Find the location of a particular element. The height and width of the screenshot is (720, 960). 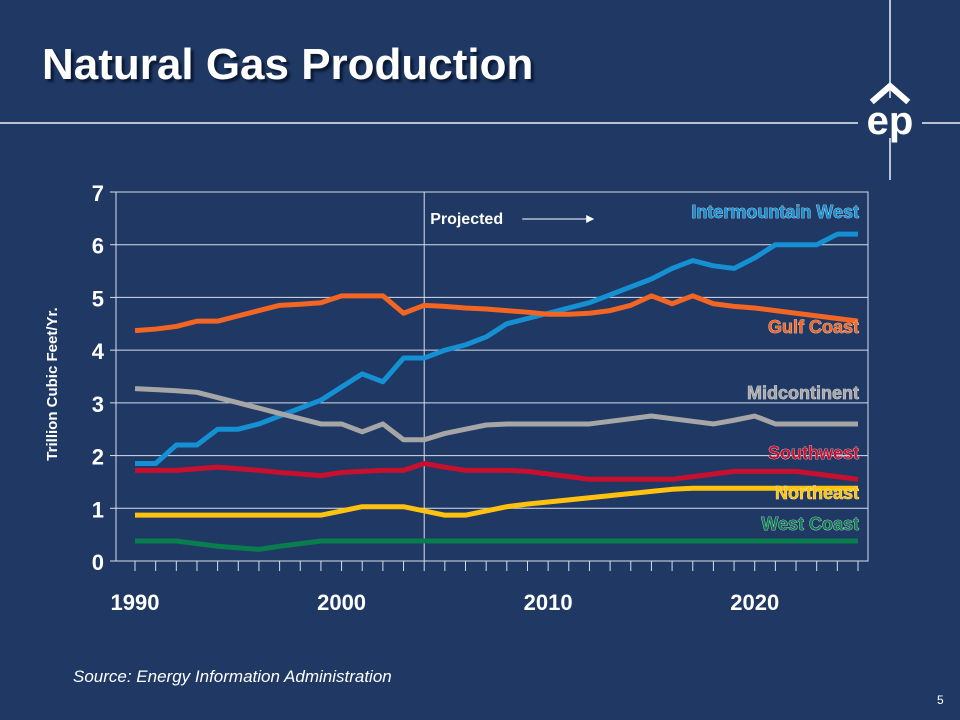

tick-label-y-3: 3 is located at coordinates (98, 404).